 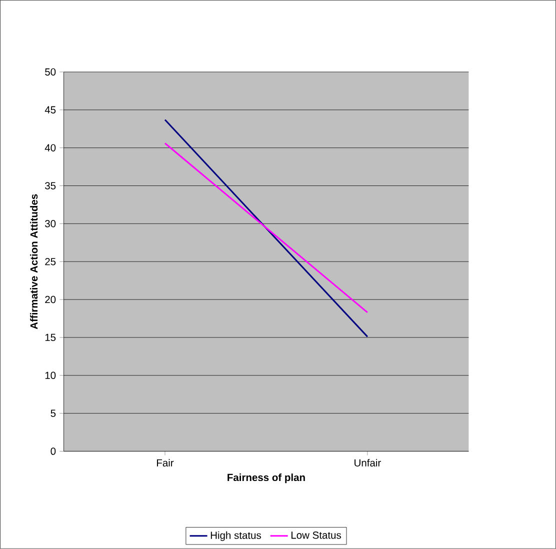 I want to click on y-tick-label: 50, so click(x=50, y=72).